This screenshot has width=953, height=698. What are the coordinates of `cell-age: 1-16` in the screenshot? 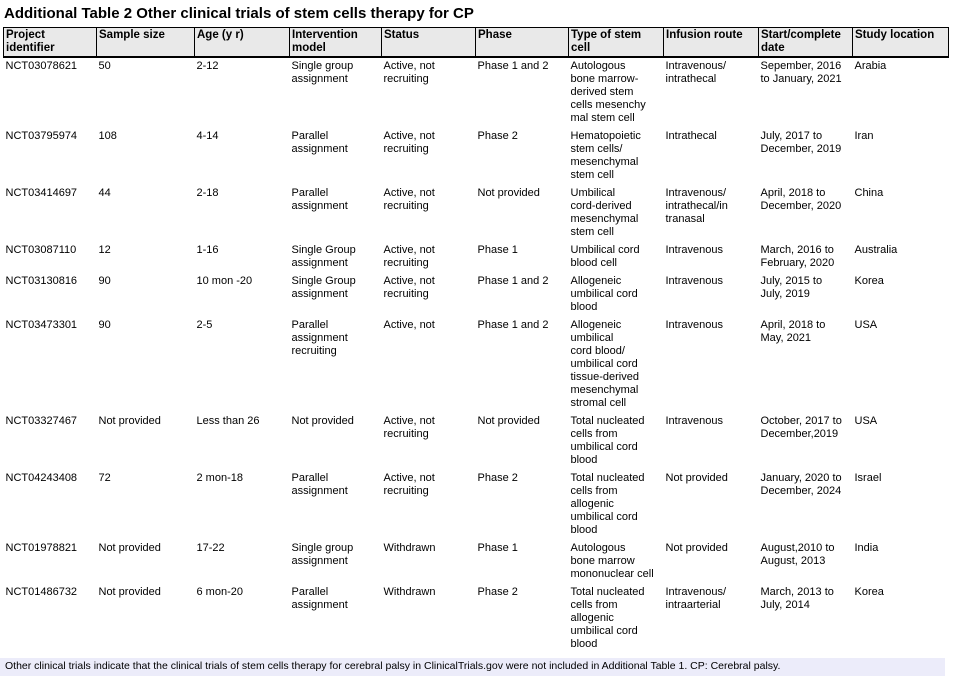 It's located at (207, 250).